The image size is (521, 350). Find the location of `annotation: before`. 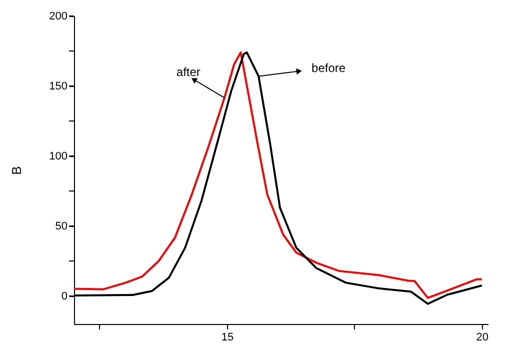

annotation: before is located at coordinates (329, 68).